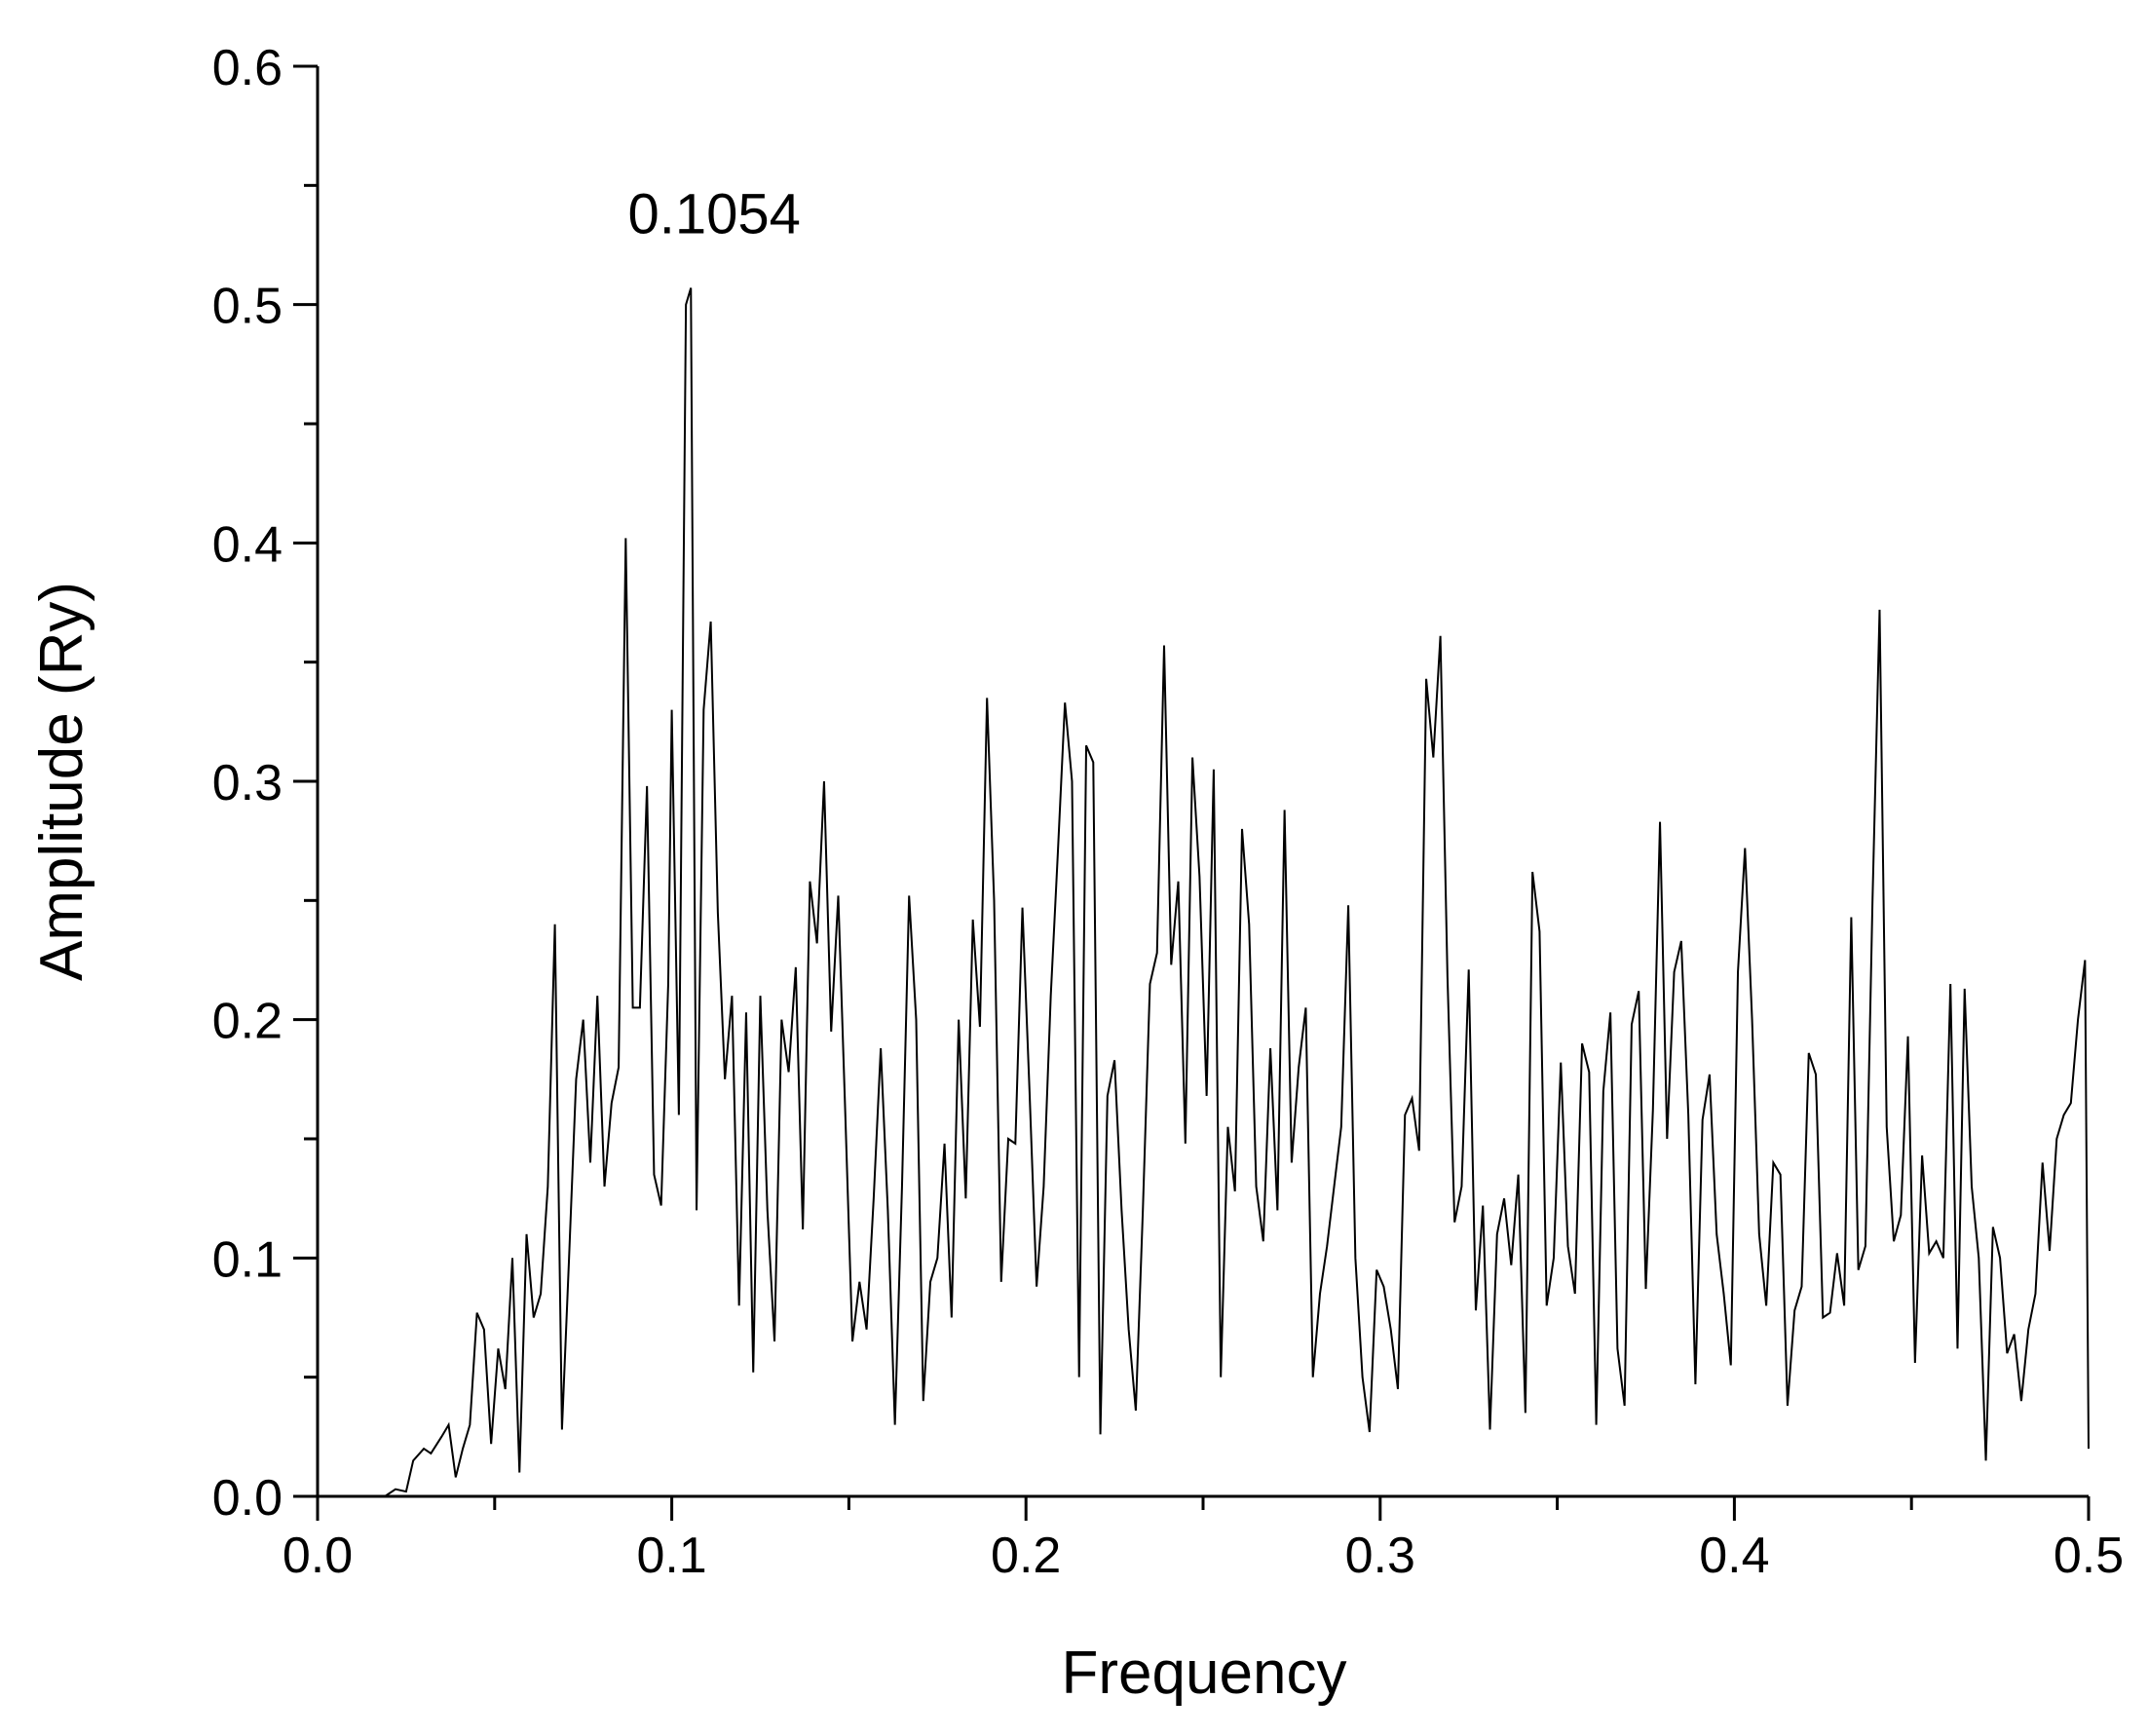 This screenshot has height=1736, width=2148. What do you see at coordinates (247, 307) in the screenshot?
I see `y-tick-label: 0.5` at bounding box center [247, 307].